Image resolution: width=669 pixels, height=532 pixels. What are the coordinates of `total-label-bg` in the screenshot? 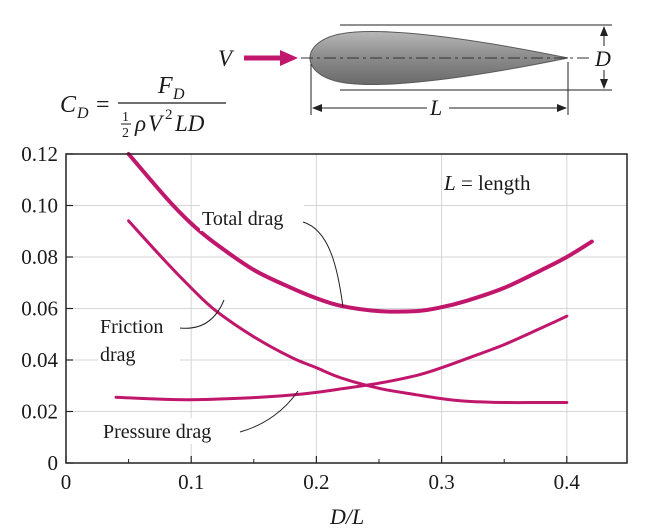 It's located at (252, 218).